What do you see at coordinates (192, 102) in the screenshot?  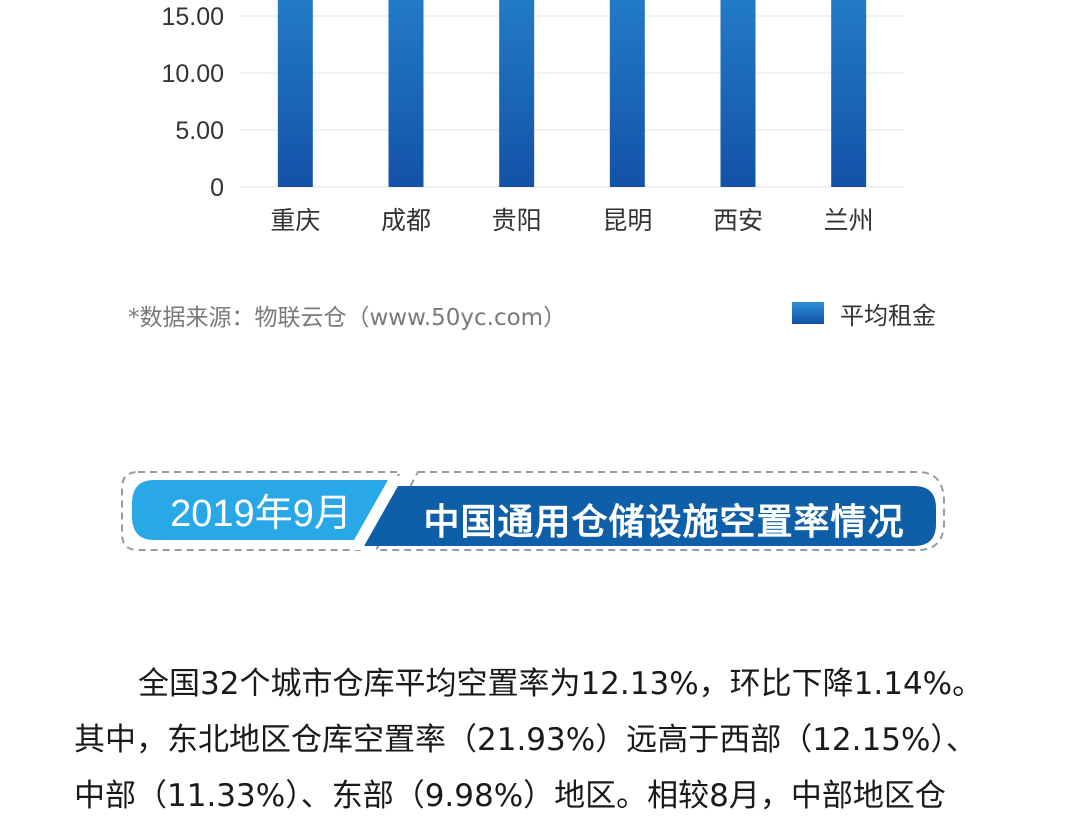 I see `y-axis-ticks: 0 5.00 10.00 15.00` at bounding box center [192, 102].